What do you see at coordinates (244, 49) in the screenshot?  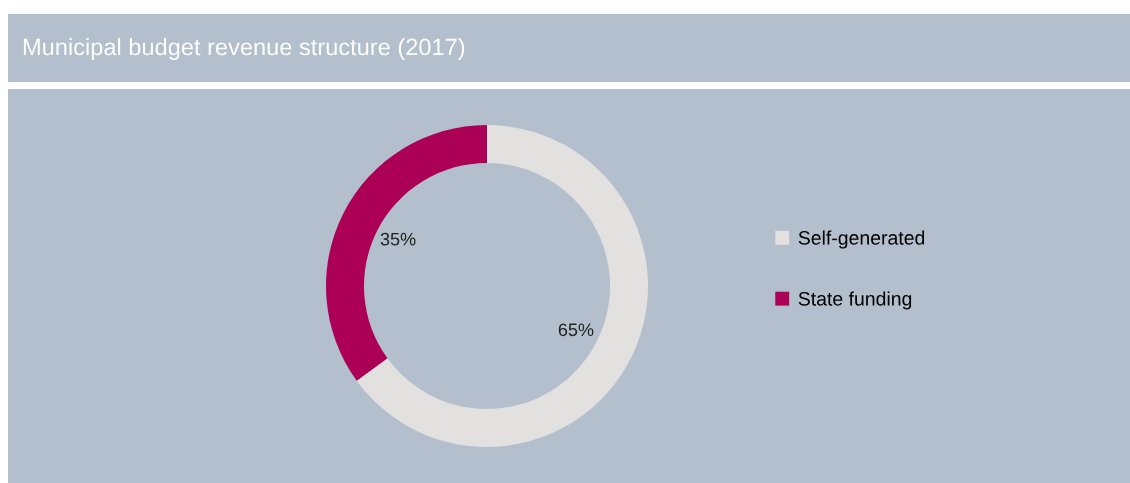 I see `chart-title: Municipal budget revenue structure (2017)` at bounding box center [244, 49].